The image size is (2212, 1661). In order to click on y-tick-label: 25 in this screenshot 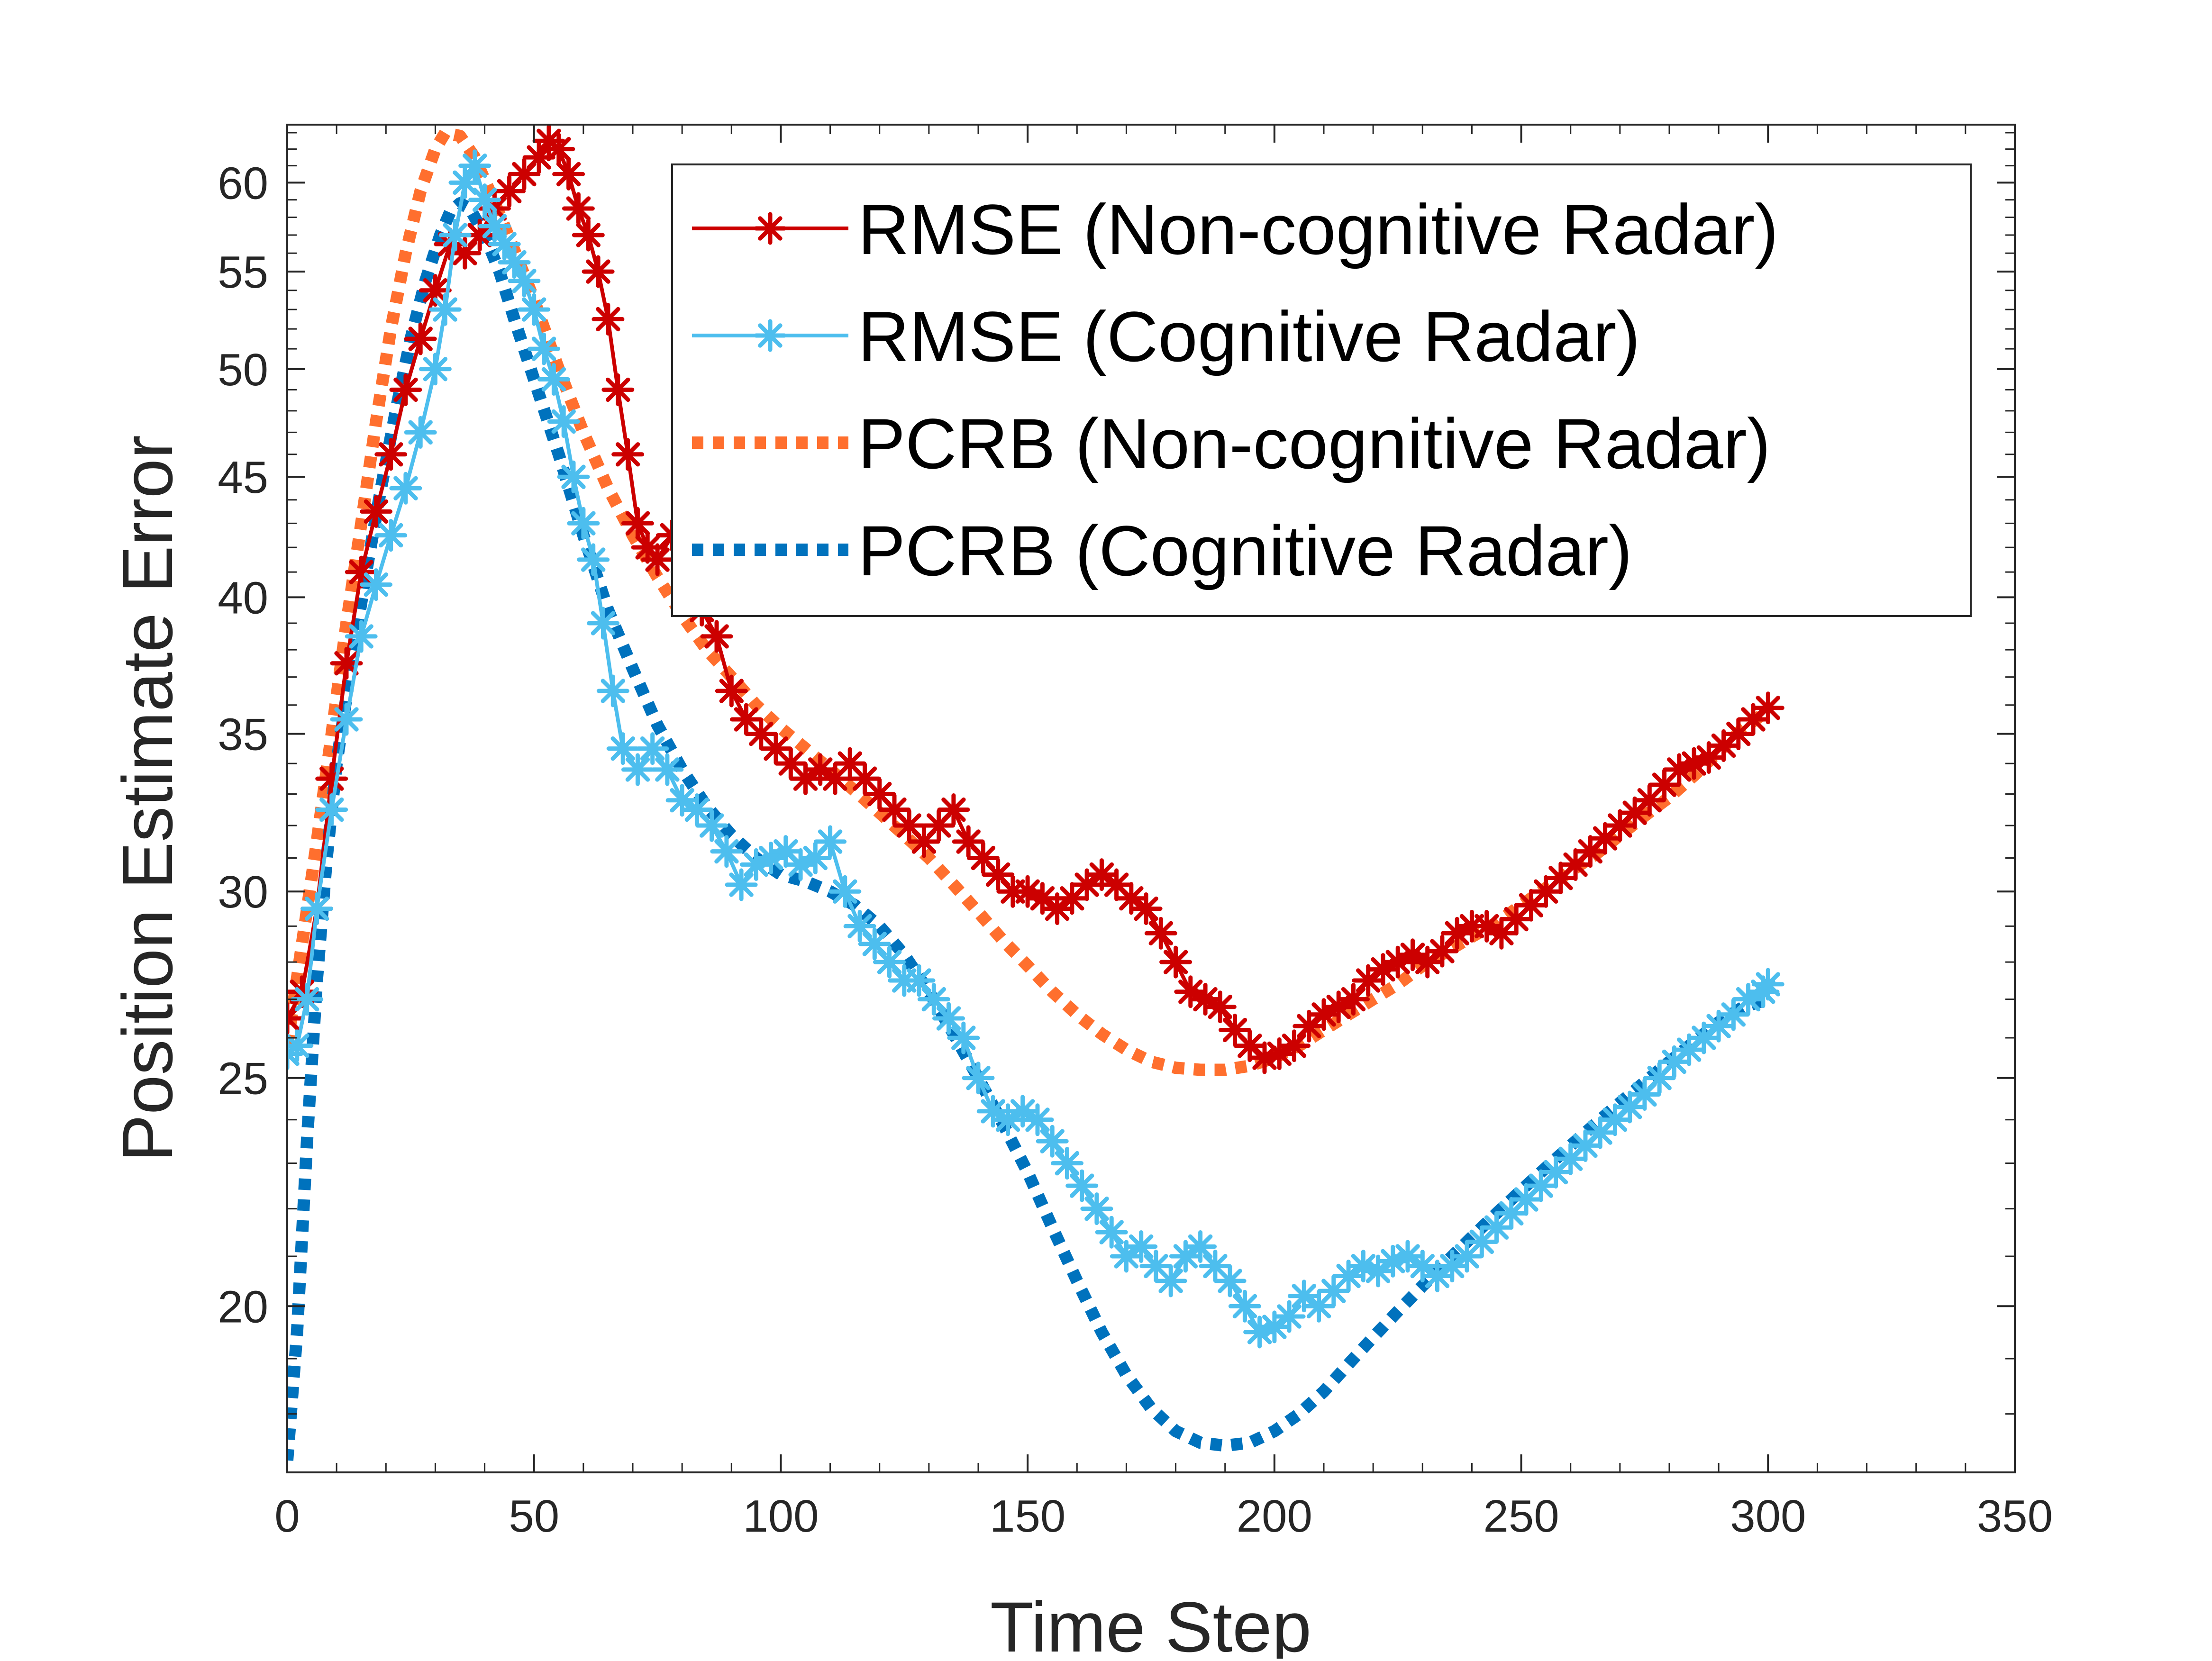, I will do `click(243, 1078)`.